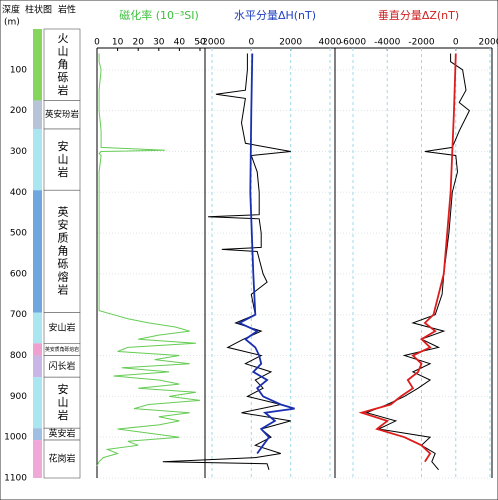 The width and height of the screenshot is (498, 500). What do you see at coordinates (61, 366) in the screenshot?
I see `lithology-label: 闪长岩` at bounding box center [61, 366].